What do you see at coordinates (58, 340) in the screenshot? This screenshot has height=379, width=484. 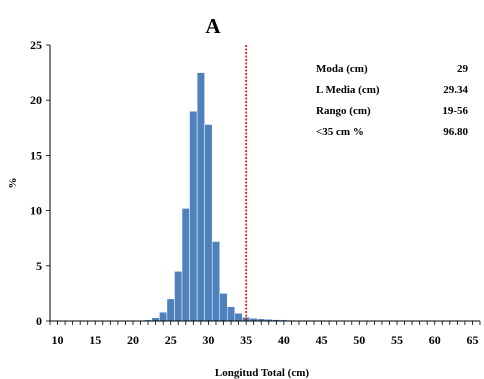 I see `x-tick-label: 10` at bounding box center [58, 340].